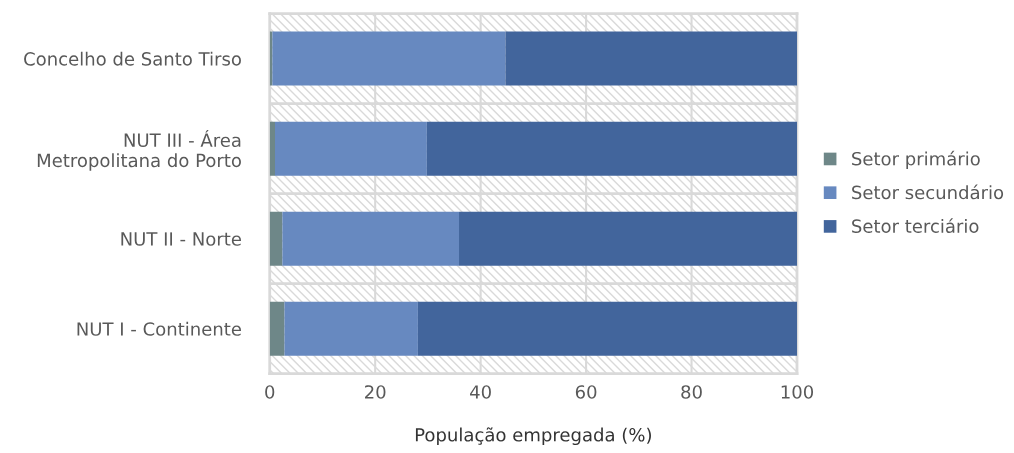 Image resolution: width=1014 pixels, height=453 pixels. What do you see at coordinates (132, 58) in the screenshot?
I see `y-tick-label: Concelho de Santo Tirso` at bounding box center [132, 58].